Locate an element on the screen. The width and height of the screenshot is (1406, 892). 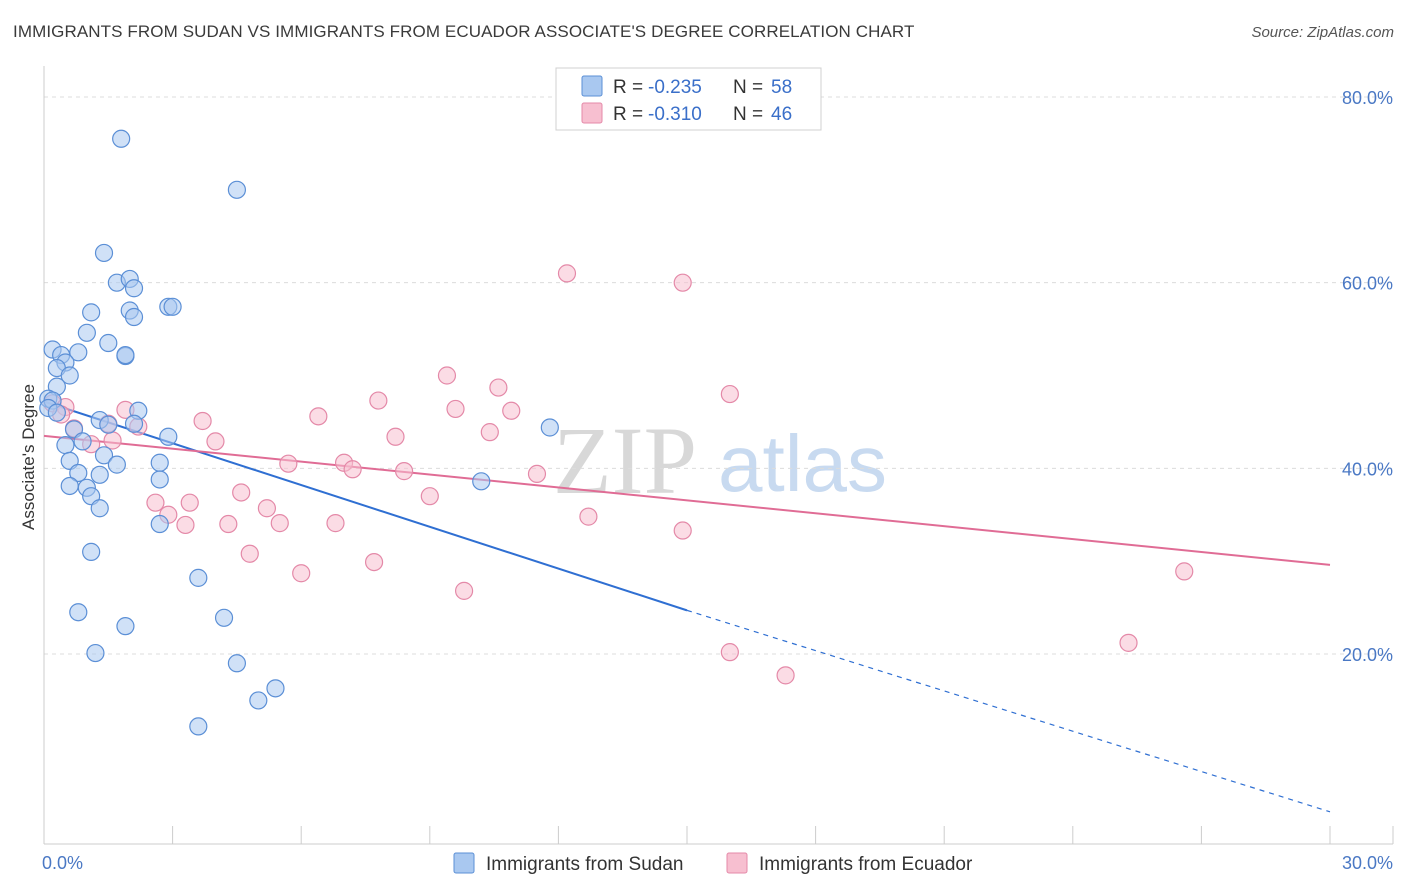
watermark-zip: ZIP is located at coordinates (625, 460).